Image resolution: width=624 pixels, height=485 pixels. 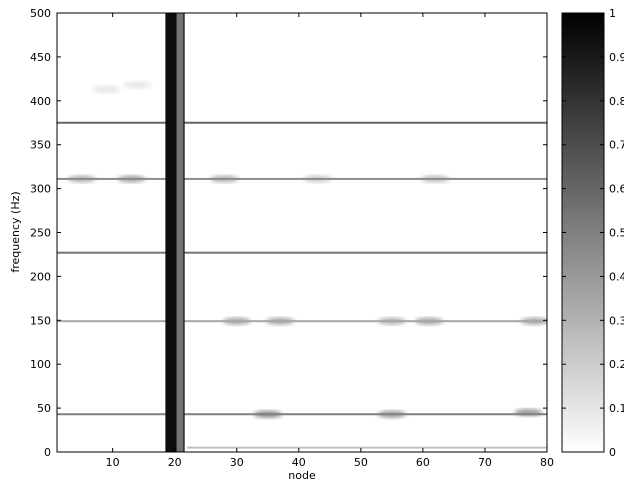 What do you see at coordinates (180, 232) in the screenshot?
I see `resonance-column-inner` at bounding box center [180, 232].